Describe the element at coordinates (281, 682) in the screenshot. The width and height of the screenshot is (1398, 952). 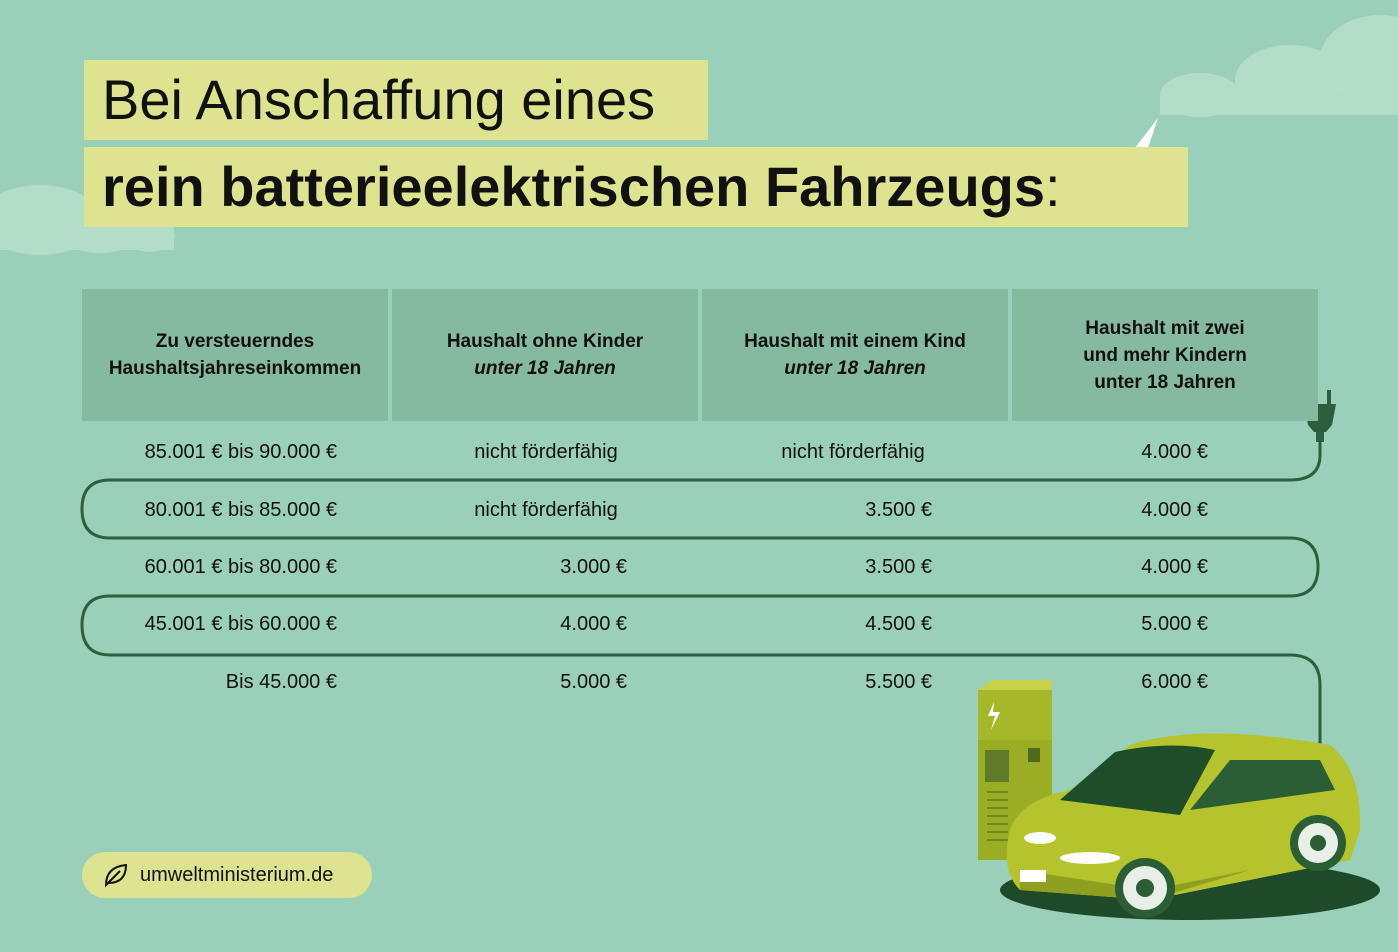
I see `table-cell: Bis 45.000 €` at that location.